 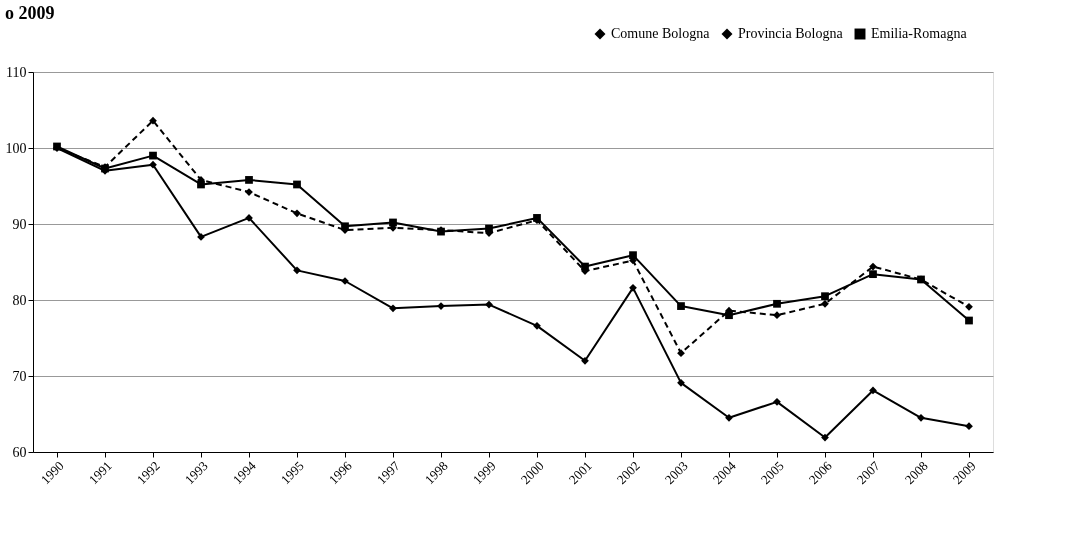 I want to click on y-tick-label: 80, so click(x=19, y=300).